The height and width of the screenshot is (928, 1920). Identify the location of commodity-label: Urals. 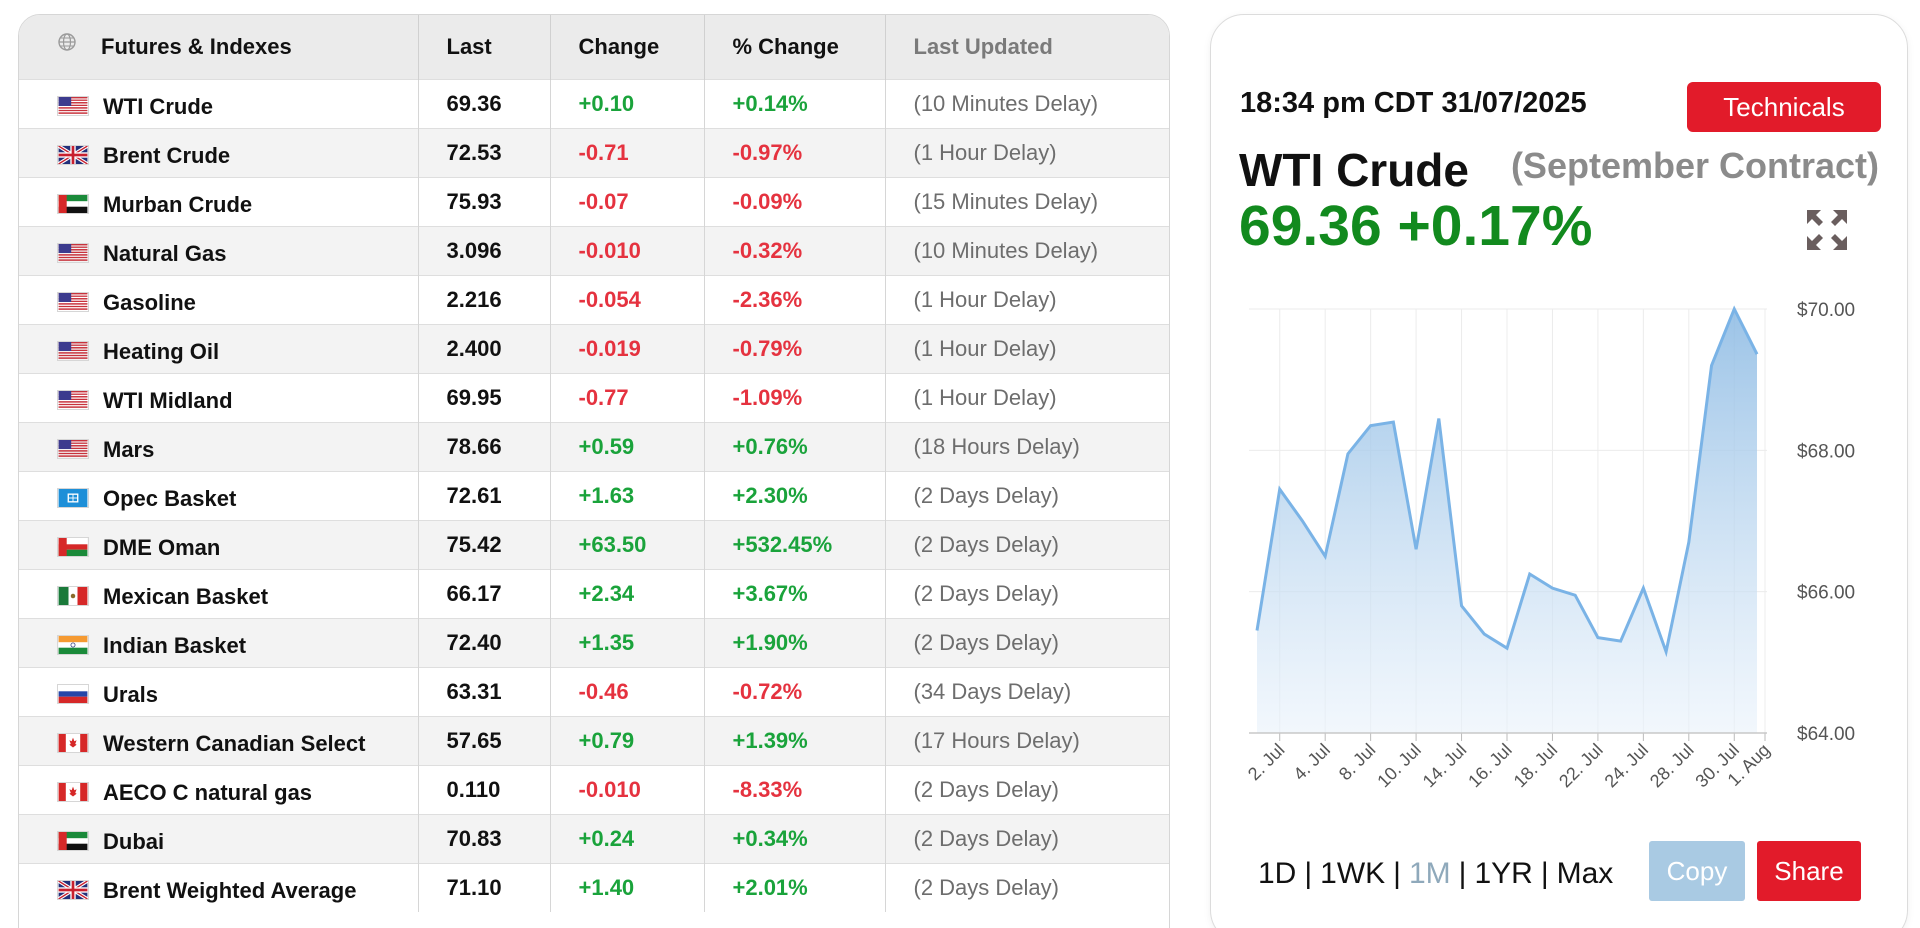
(131, 694).